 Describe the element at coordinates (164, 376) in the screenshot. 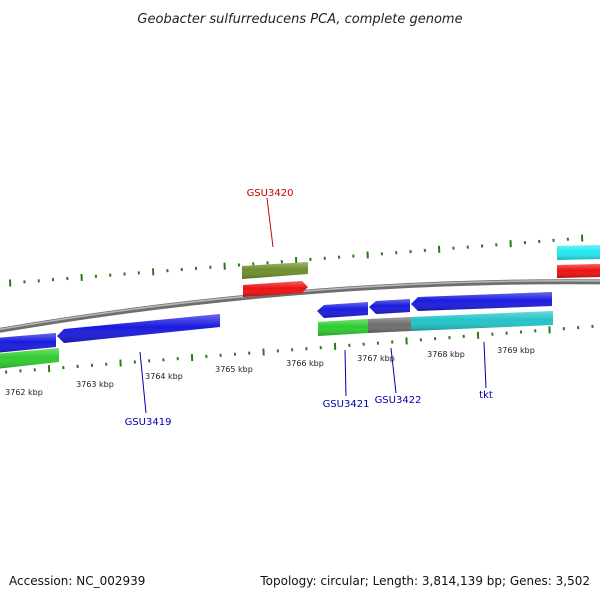

I see `tick-label-3764: 3764 kbp` at that location.